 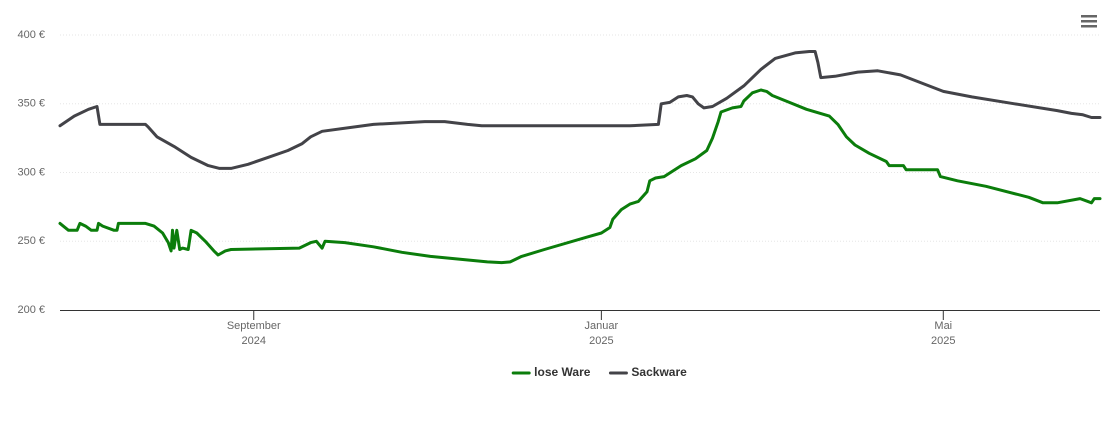 I want to click on y-tick-label: 300 €, so click(x=31, y=172).